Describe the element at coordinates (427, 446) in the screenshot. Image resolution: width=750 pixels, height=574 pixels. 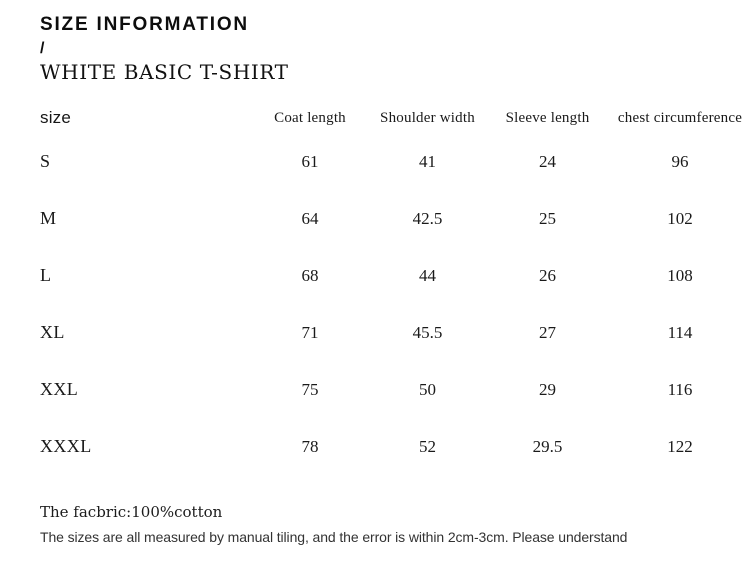
I see `shoulder-width-value: 52` at that location.